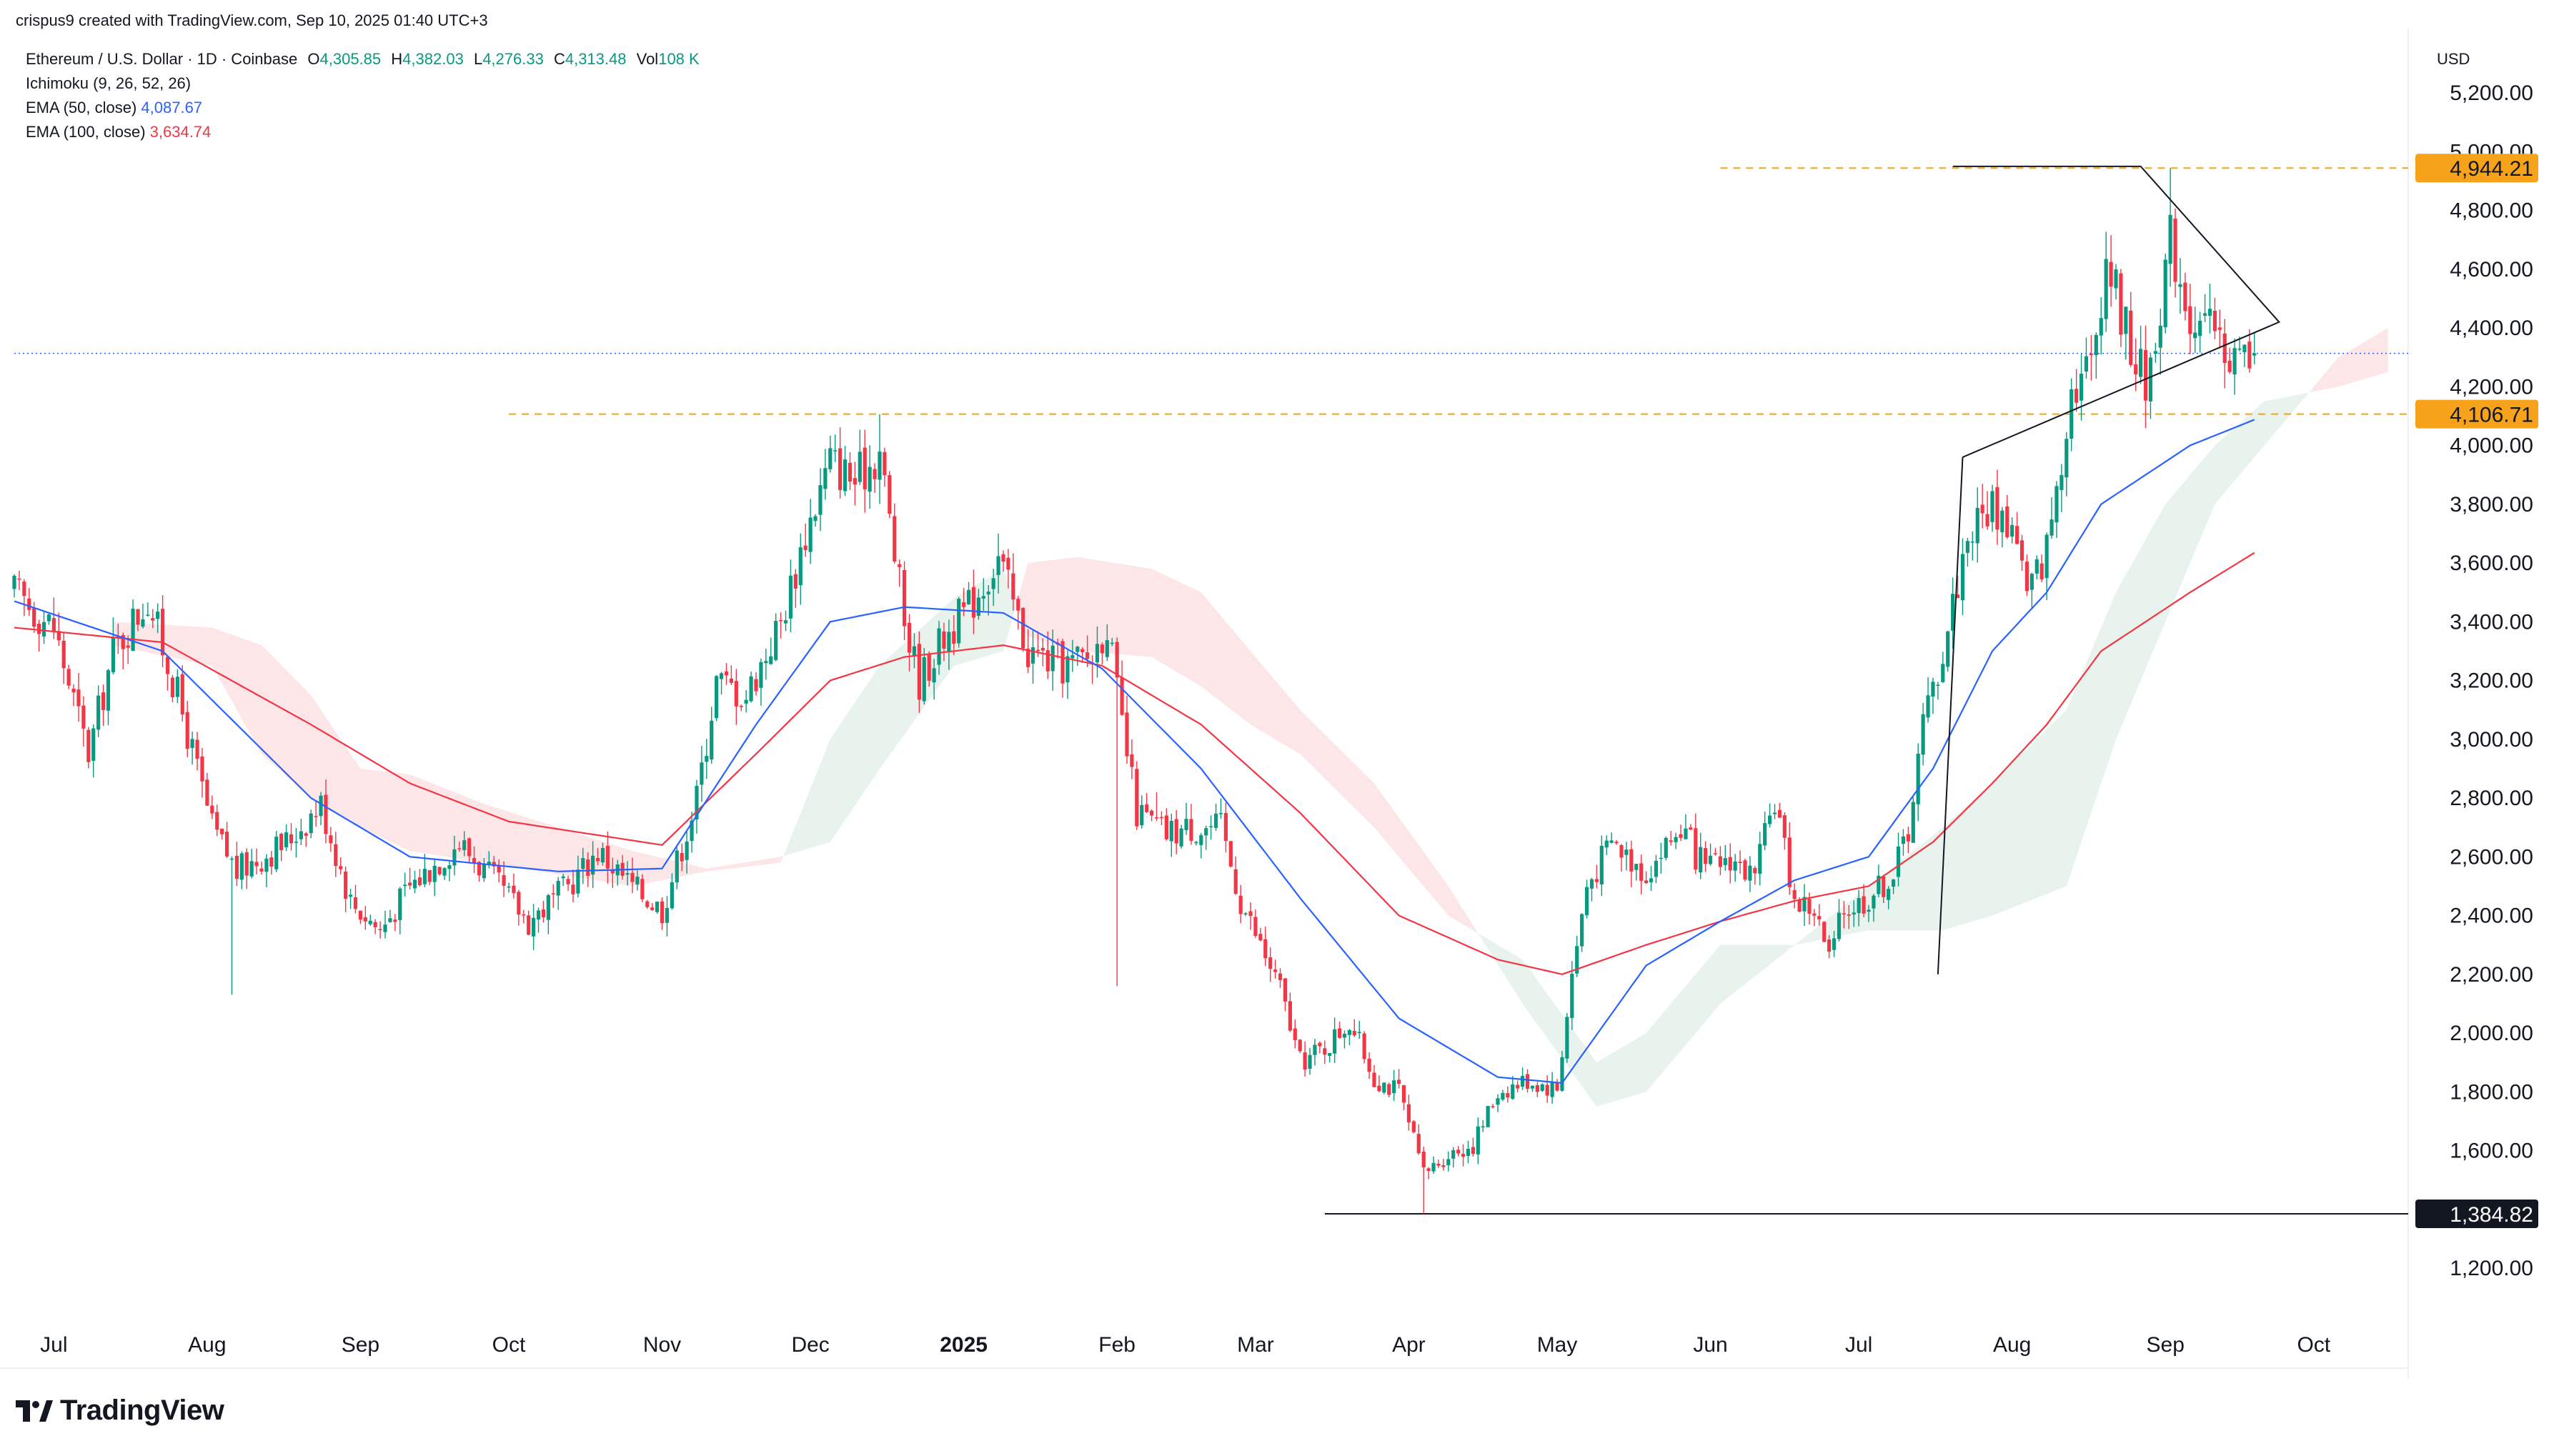  What do you see at coordinates (118, 132) in the screenshot?
I see `ema100-legend: EMA (100, close) 3,634.74` at bounding box center [118, 132].